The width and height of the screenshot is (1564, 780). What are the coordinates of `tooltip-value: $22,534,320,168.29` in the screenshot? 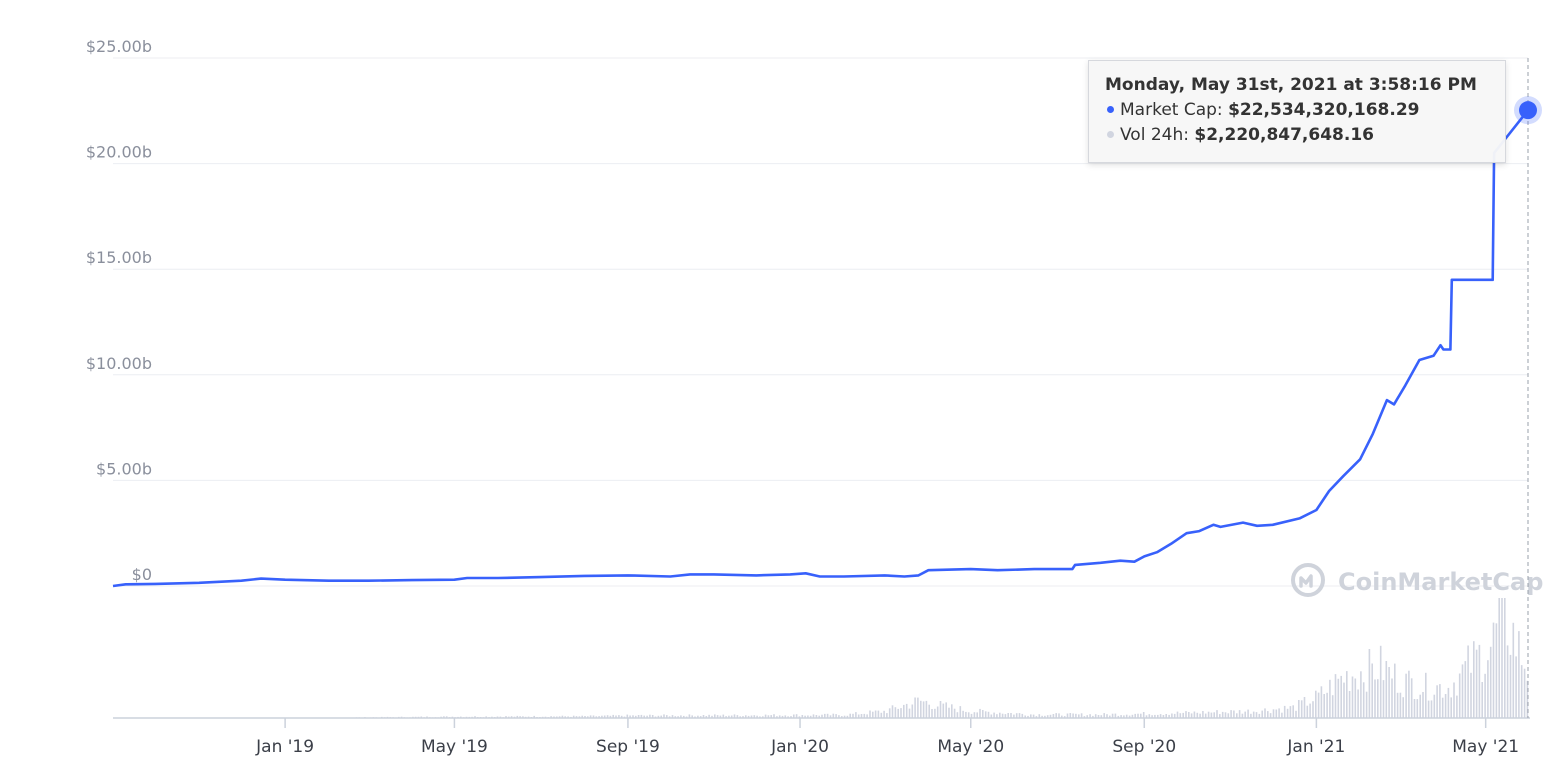 It's located at (1324, 110).